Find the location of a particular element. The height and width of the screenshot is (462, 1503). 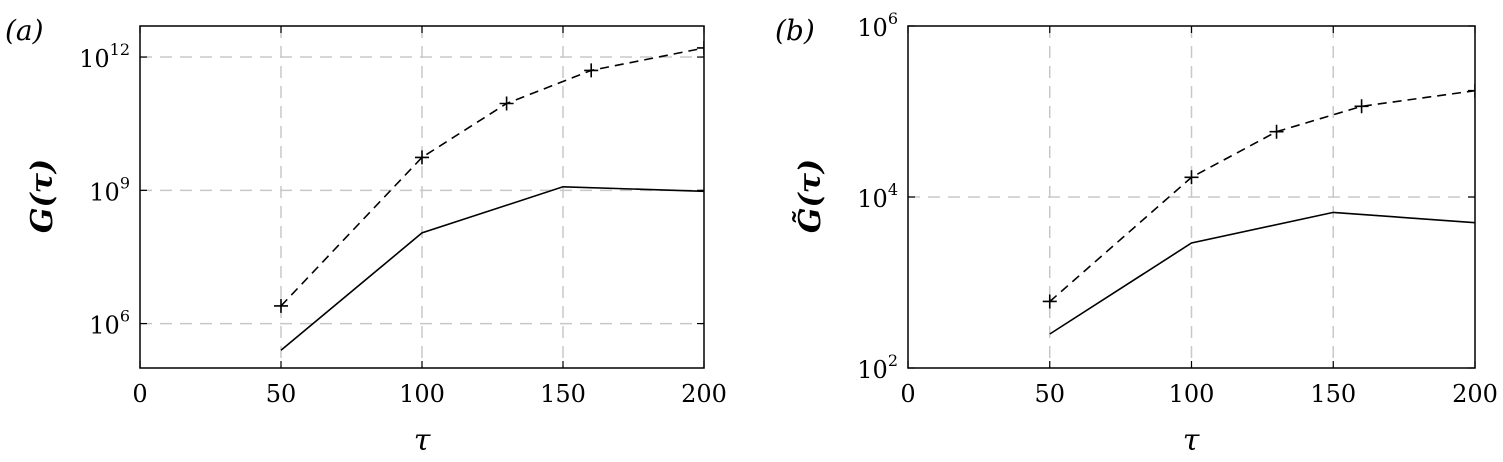

panel-a-y-tick-label-6: 10⁶ is located at coordinates (109, 323).